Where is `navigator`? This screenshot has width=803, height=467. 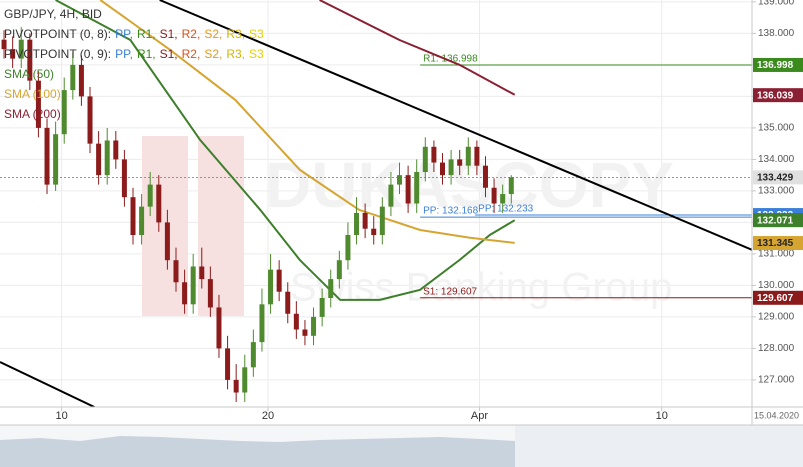 navigator is located at coordinates (401, 445).